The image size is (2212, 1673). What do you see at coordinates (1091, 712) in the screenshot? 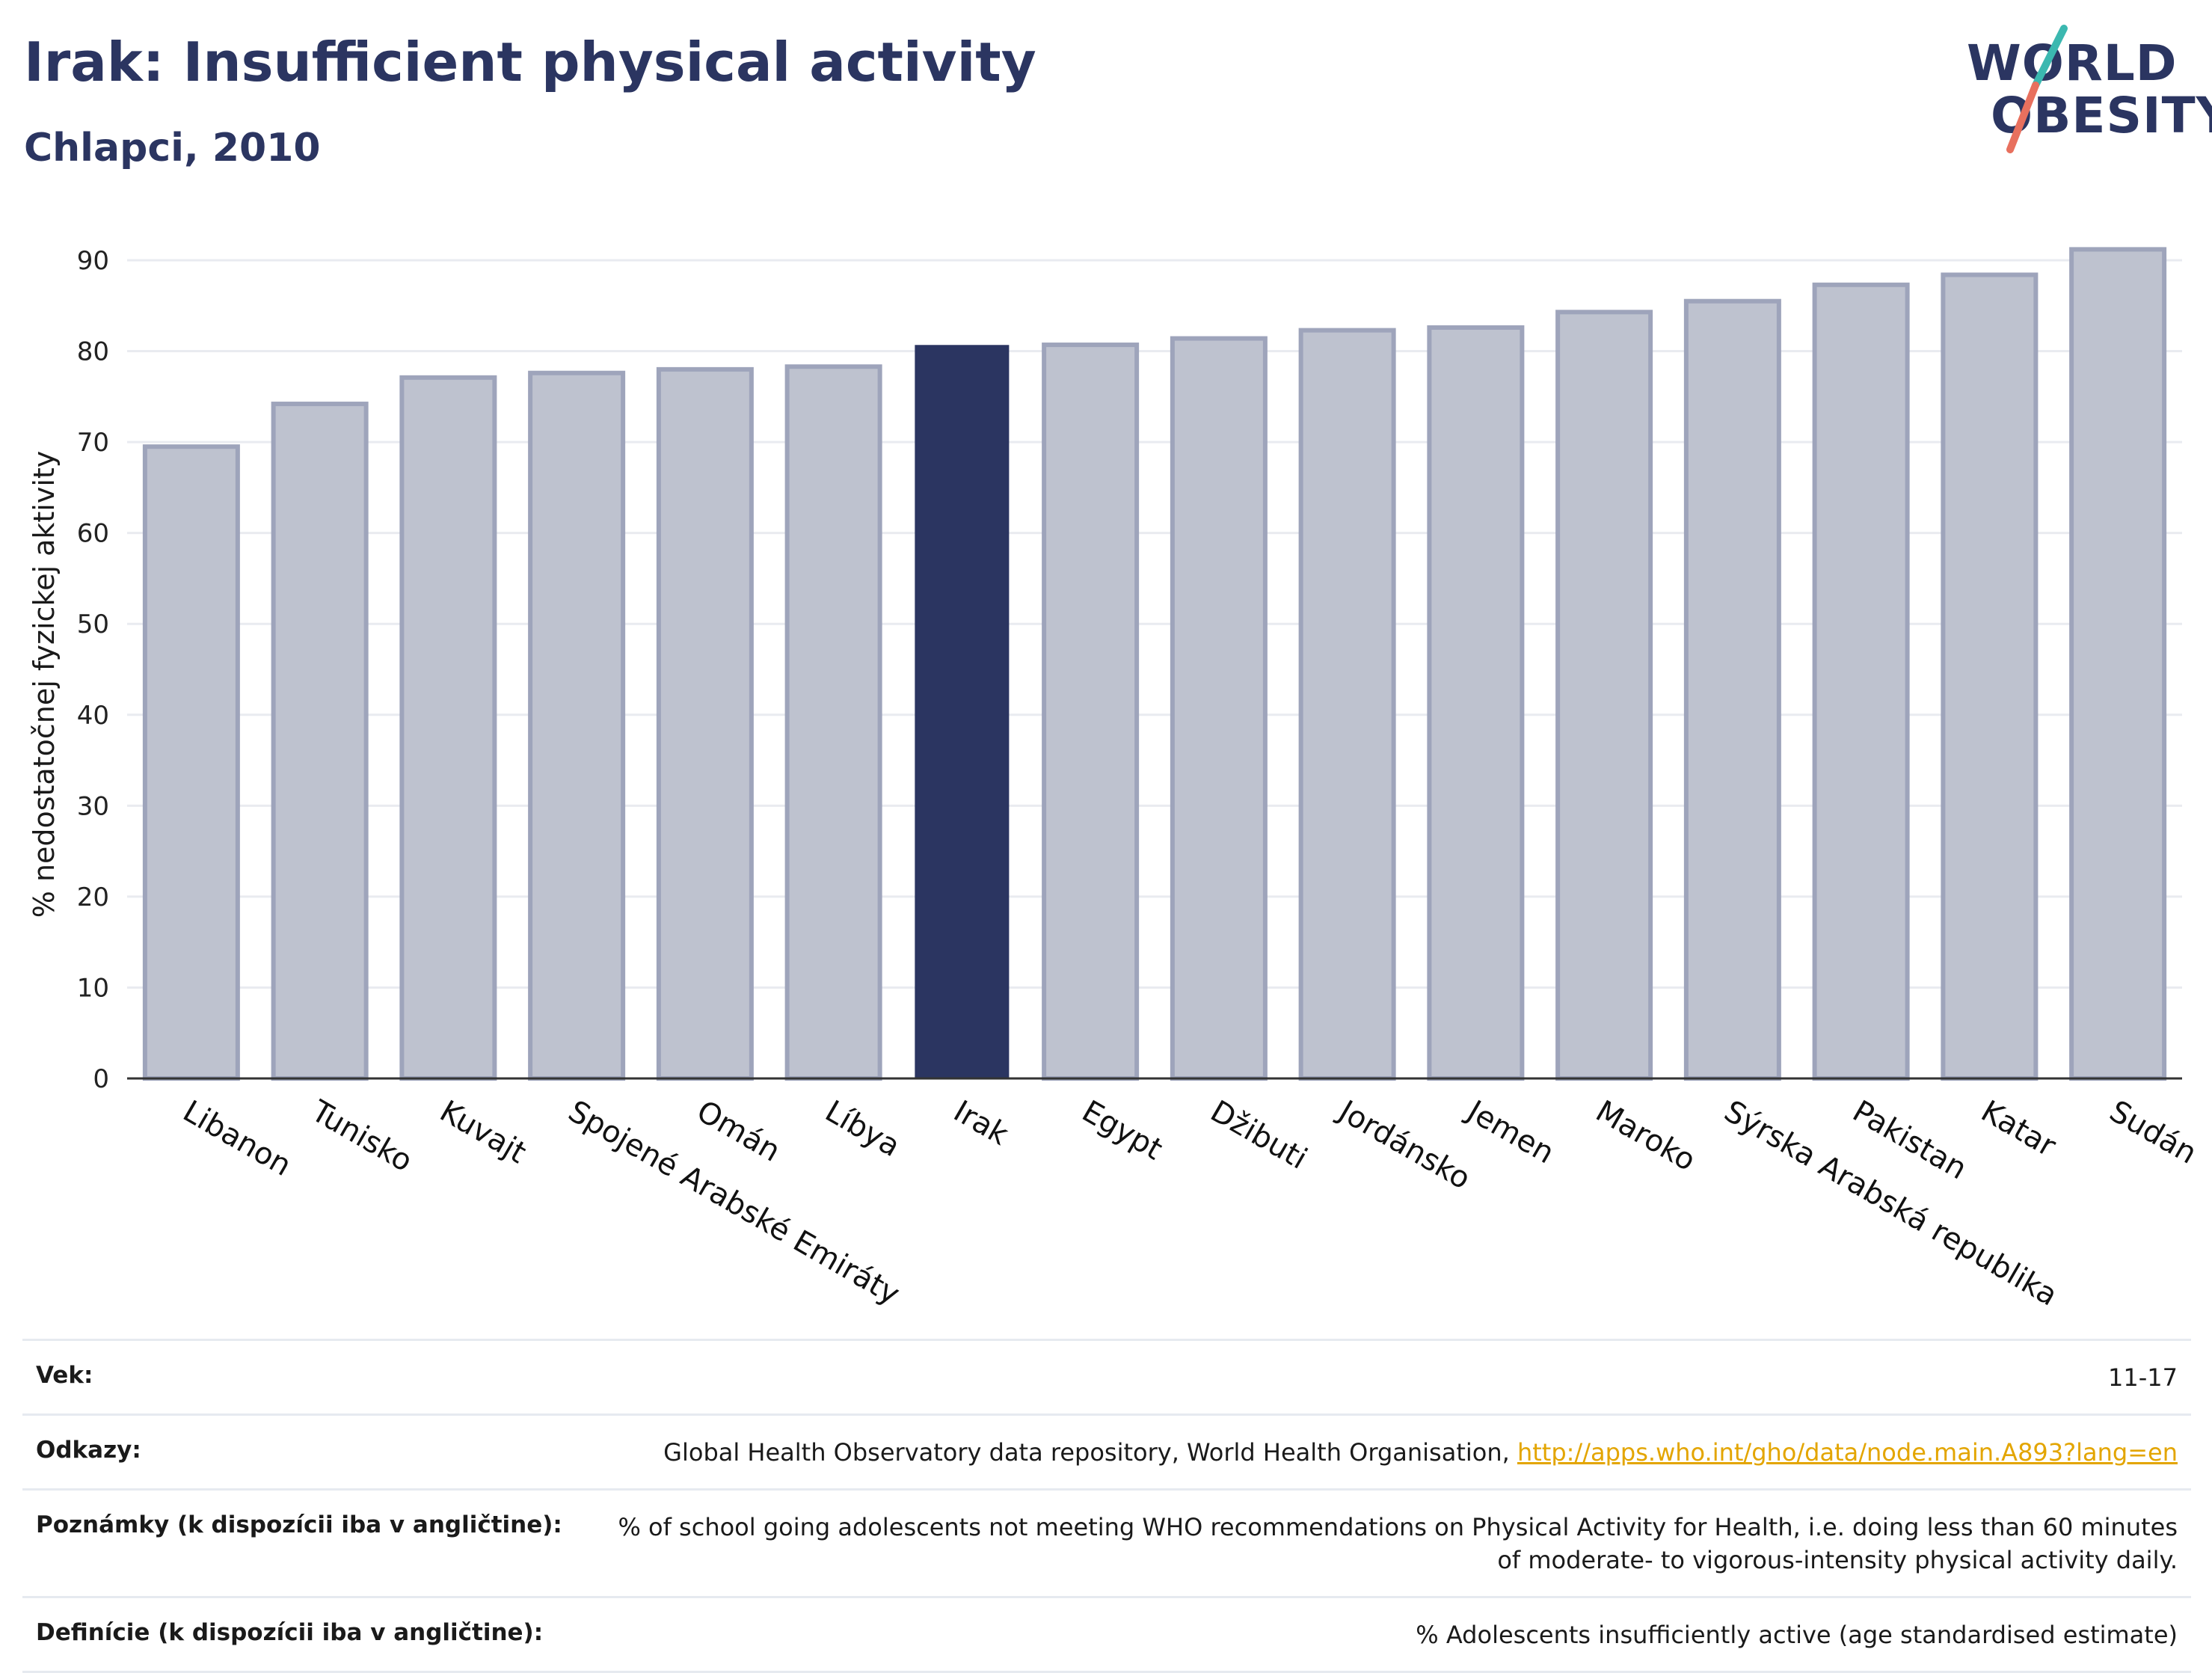
I see `bar-egypt` at bounding box center [1091, 712].